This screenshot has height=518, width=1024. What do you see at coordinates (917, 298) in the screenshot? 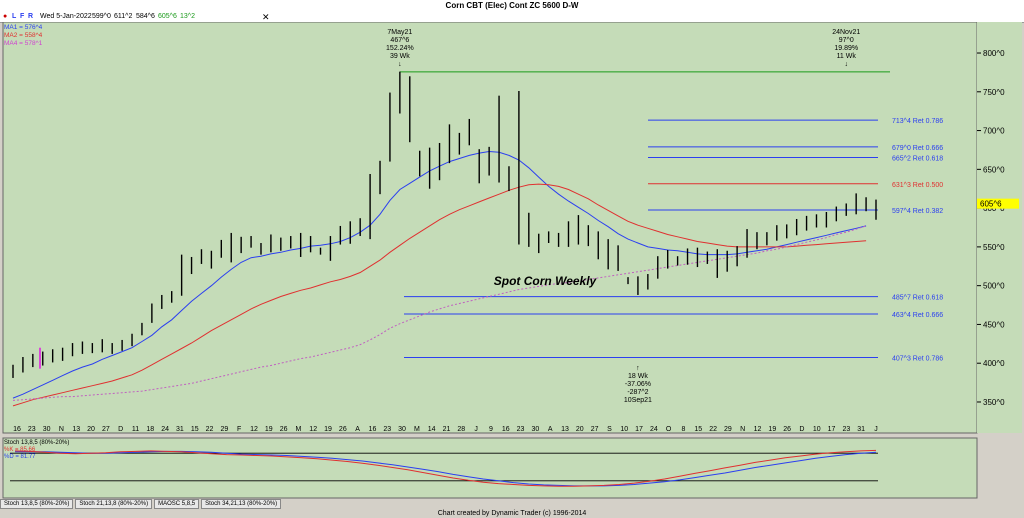
I see `retracement-label: 485^7 Ret 0.618` at bounding box center [917, 298].